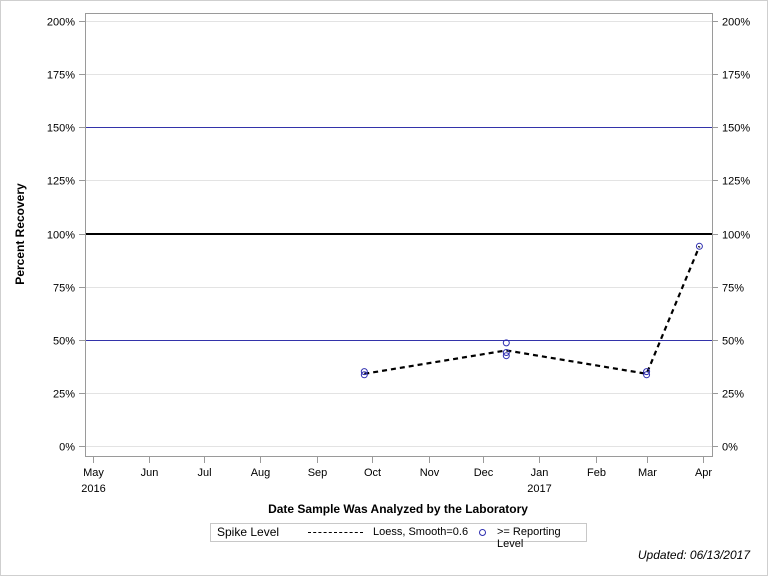 The width and height of the screenshot is (768, 576). Describe the element at coordinates (64, 289) in the screenshot. I see `y-tick-label: 75%` at that location.